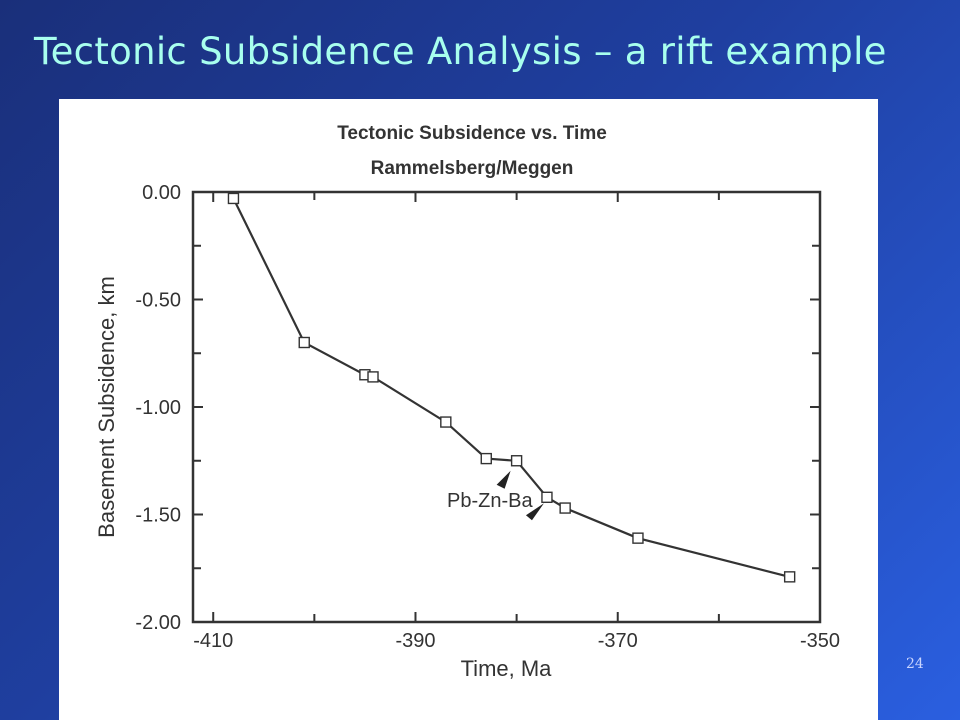  Describe the element at coordinates (158, 408) in the screenshot. I see `y-tick-label: -1.00` at that location.